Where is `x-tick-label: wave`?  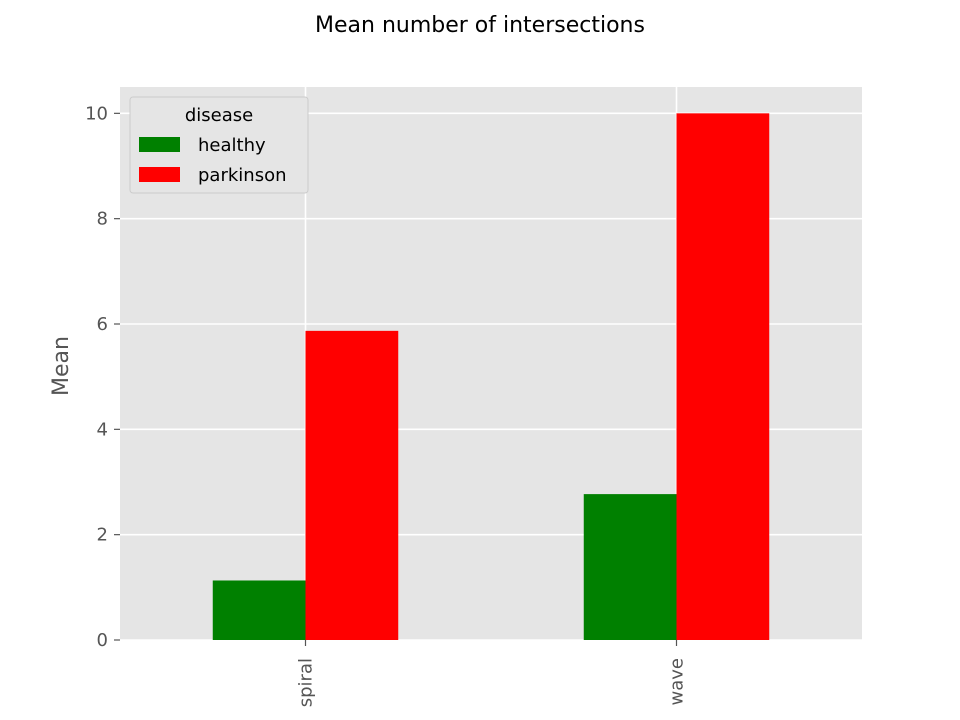
x-tick-label: wave is located at coordinates (677, 681).